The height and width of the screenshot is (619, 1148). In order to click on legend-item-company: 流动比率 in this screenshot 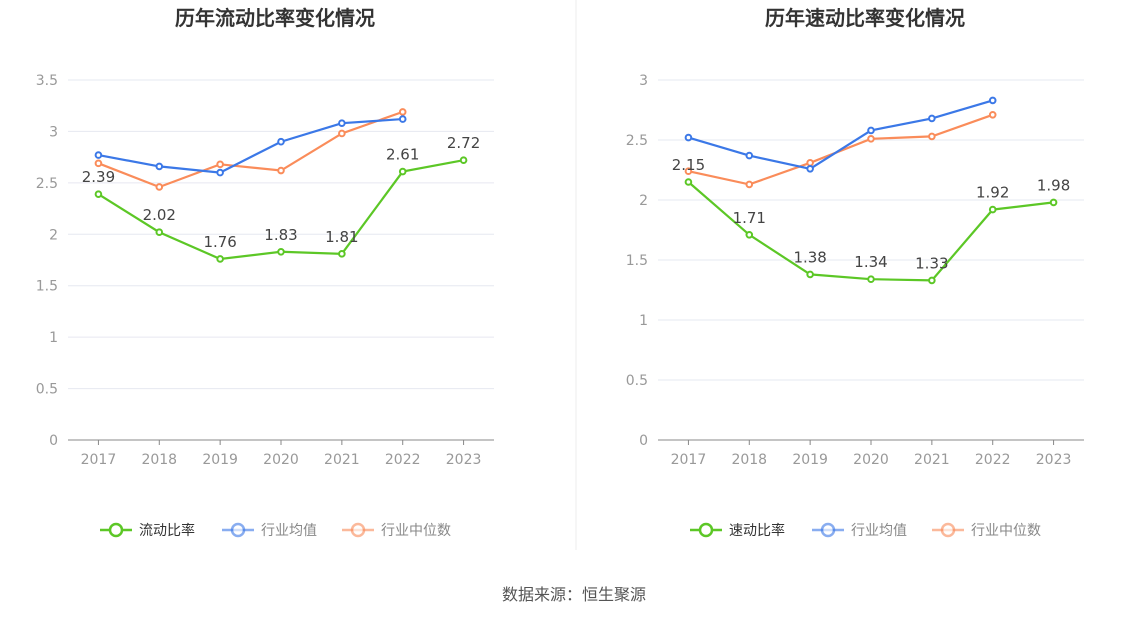, I will do `click(147, 530)`.